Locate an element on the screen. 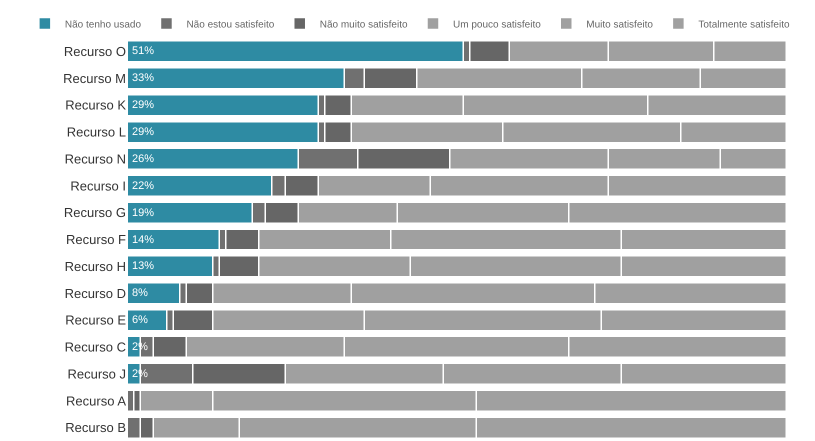  y-tick-label: Recurso E is located at coordinates (95, 320).